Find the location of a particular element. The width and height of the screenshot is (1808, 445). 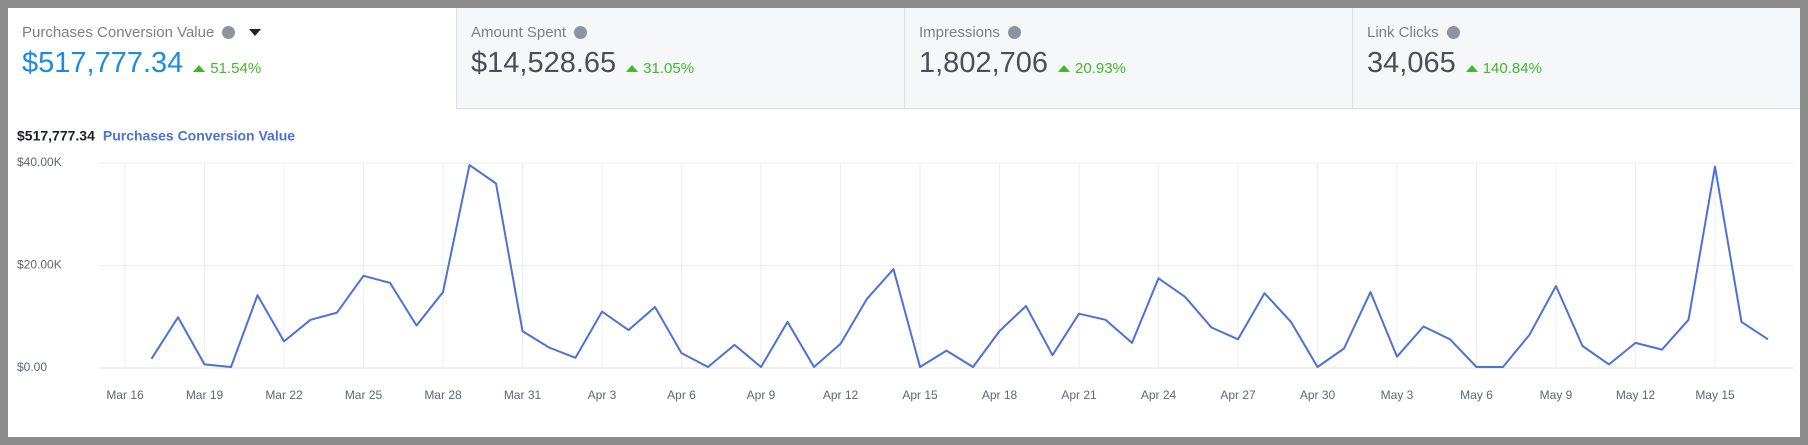

x-tick-label: Apr 6 is located at coordinates (681, 395).